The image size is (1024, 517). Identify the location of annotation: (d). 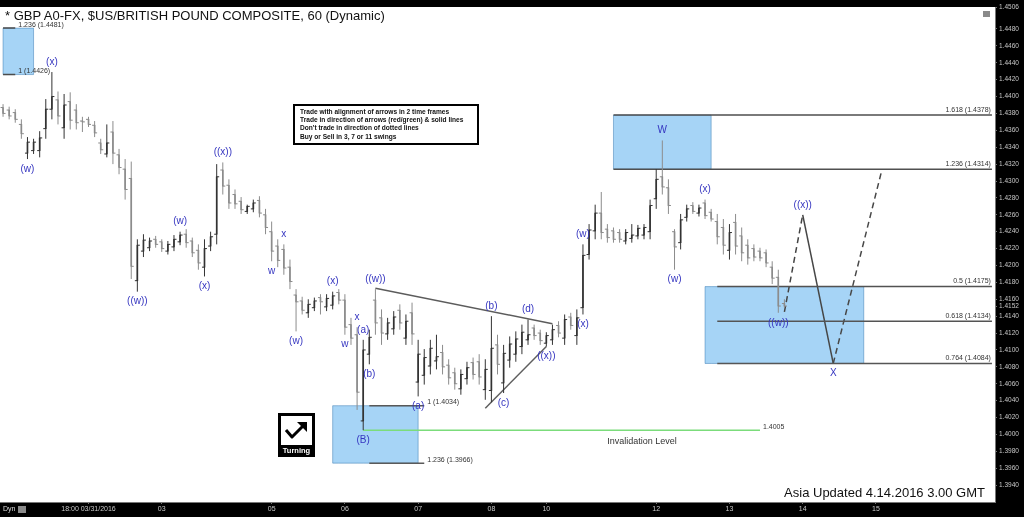
(528, 309).